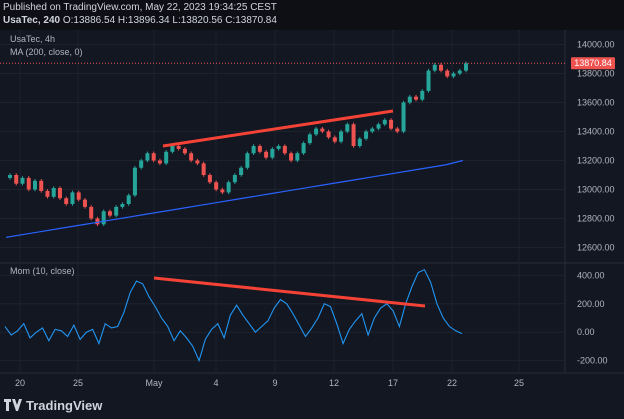 This screenshot has height=419, width=624. What do you see at coordinates (596, 219) in the screenshot?
I see `price-y-tick: 12800.00` at bounding box center [596, 219].